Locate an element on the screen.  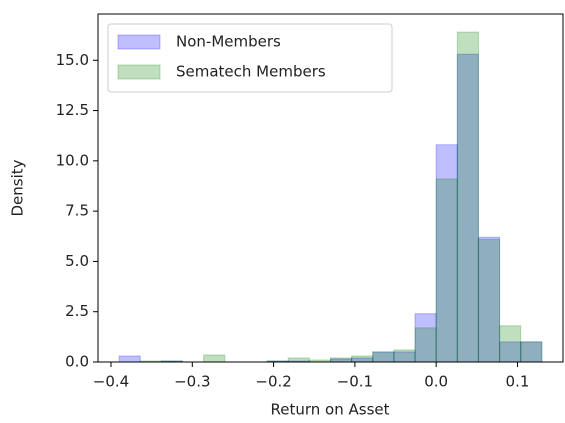
y-tick-label: 10.0 is located at coordinates (72, 160).